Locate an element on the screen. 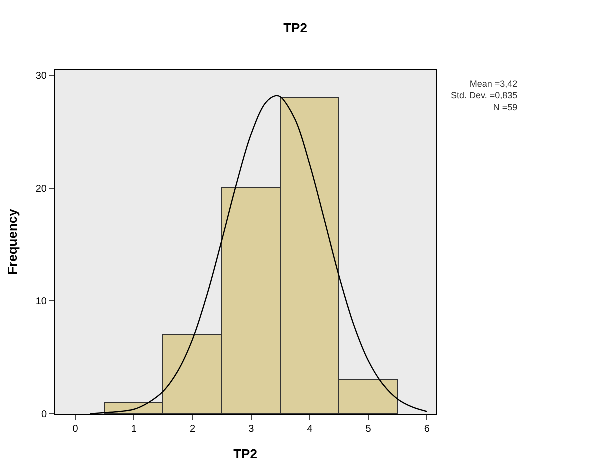 The image size is (591, 471). y-tick-label: 10 is located at coordinates (42, 302).